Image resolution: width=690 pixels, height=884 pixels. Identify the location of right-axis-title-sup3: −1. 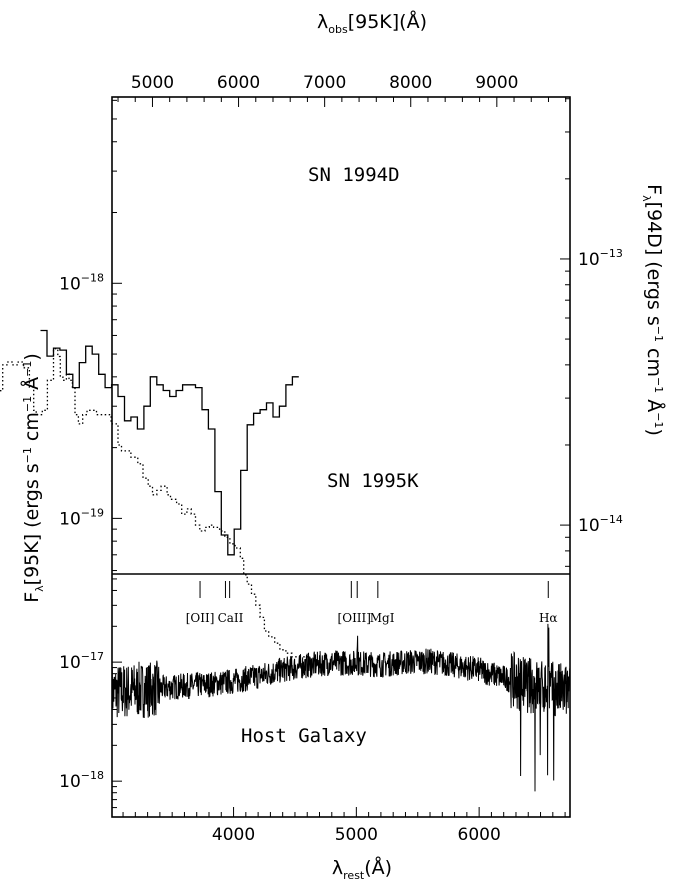
(658, 420).